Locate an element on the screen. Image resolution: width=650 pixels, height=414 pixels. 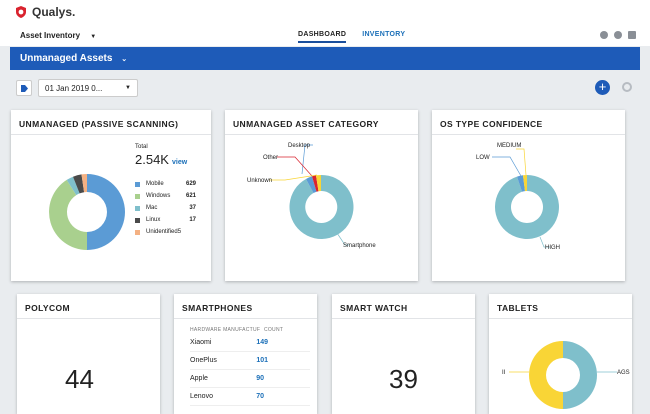
os-donut-chart: MEDIUM LOW HIGH is located at coordinates (518, 197).